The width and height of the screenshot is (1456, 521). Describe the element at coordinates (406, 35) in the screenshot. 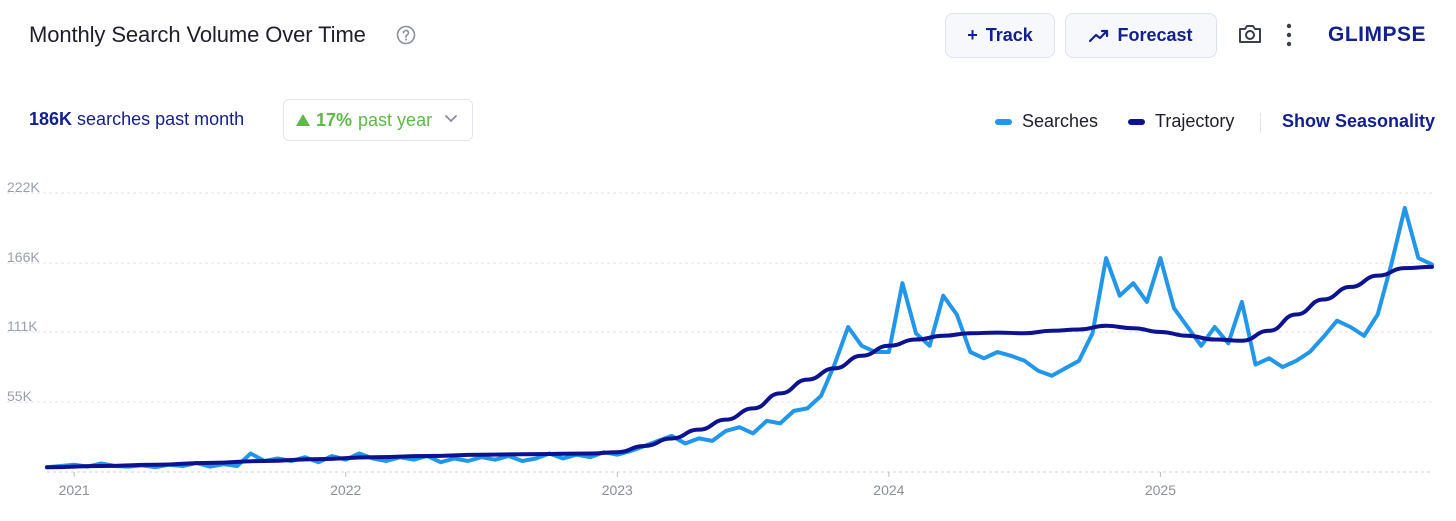

I see `help-icon` at that location.